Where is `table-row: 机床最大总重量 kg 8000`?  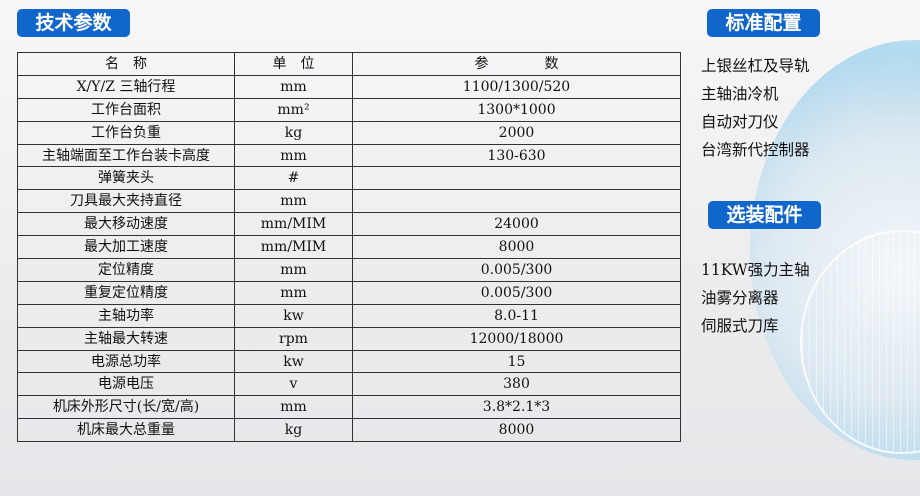
table-row: 机床最大总重量 kg 8000 is located at coordinates (349, 430).